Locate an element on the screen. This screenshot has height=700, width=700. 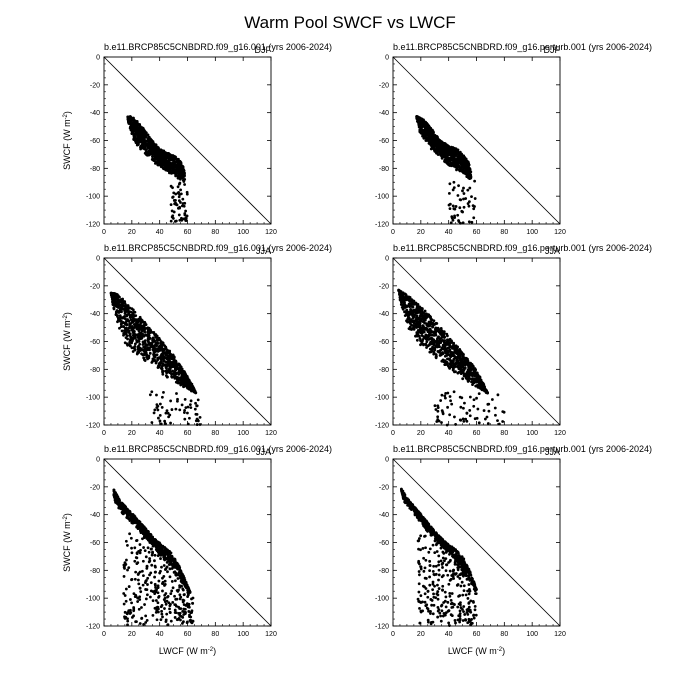
reference-line is located at coordinates (187, 542).